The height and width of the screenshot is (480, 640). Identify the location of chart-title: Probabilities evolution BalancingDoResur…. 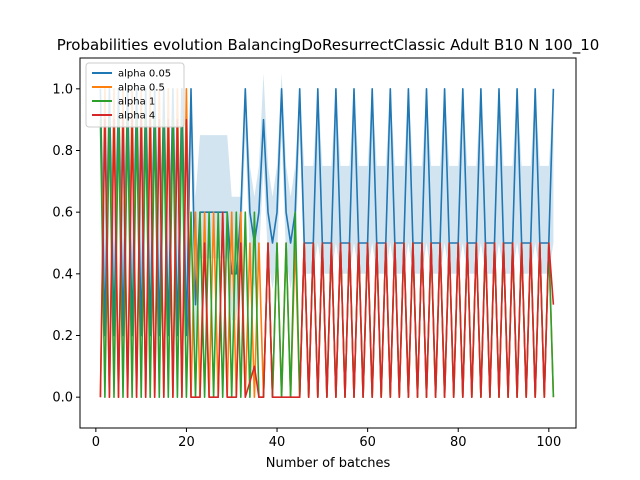
(328, 45).